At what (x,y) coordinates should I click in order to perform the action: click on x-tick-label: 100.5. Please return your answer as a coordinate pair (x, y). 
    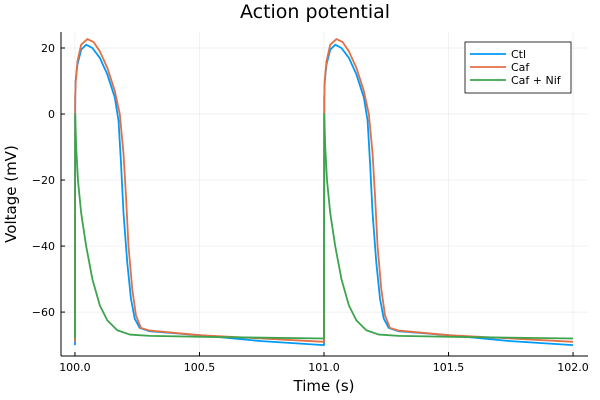
    Looking at the image, I should click on (200, 367).